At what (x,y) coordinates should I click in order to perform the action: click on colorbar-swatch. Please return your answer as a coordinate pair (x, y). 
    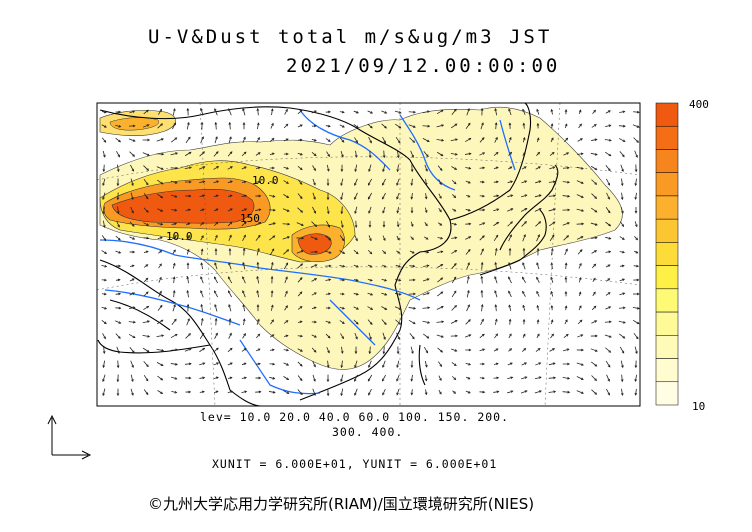
    Looking at the image, I should click on (667, 300).